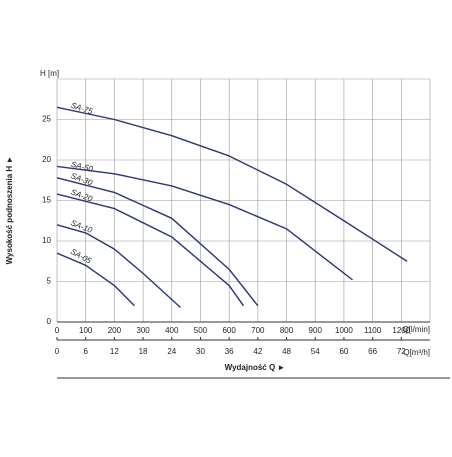  I want to click on x-tick-label: 1200, so click(401, 330).